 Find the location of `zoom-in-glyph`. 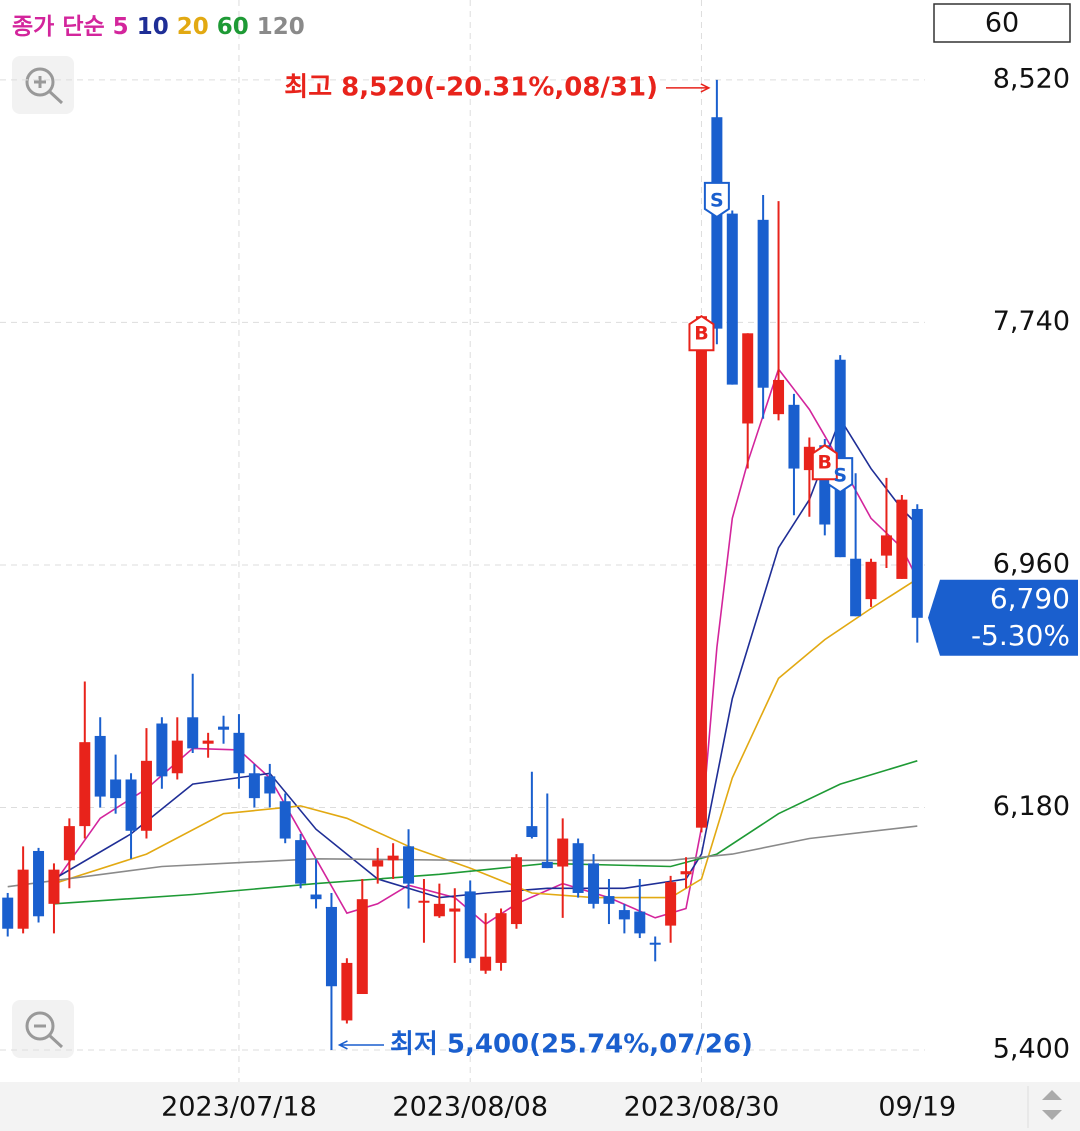

zoom-in-glyph is located at coordinates (49, 90).